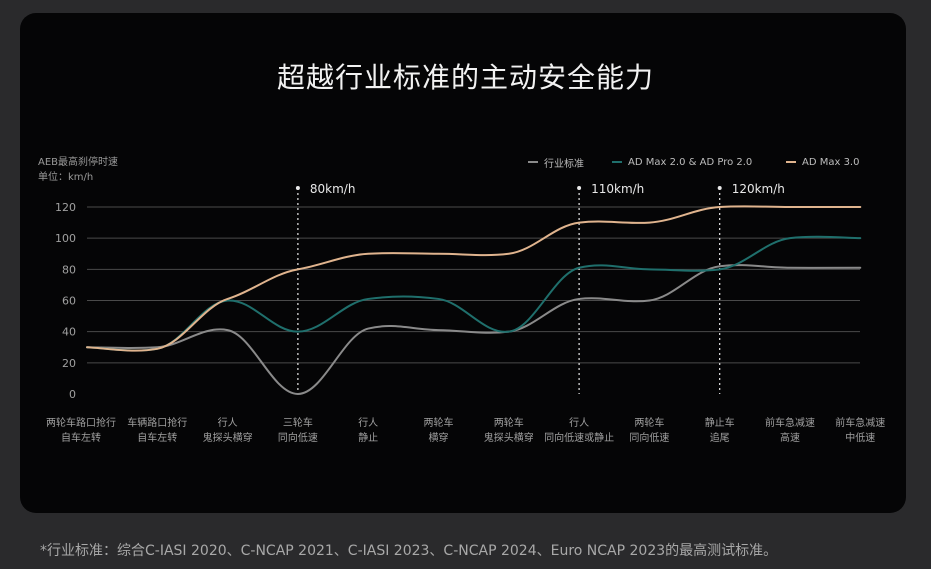  What do you see at coordinates (72, 394) in the screenshot?
I see `y-tick-label: 0` at bounding box center [72, 394].